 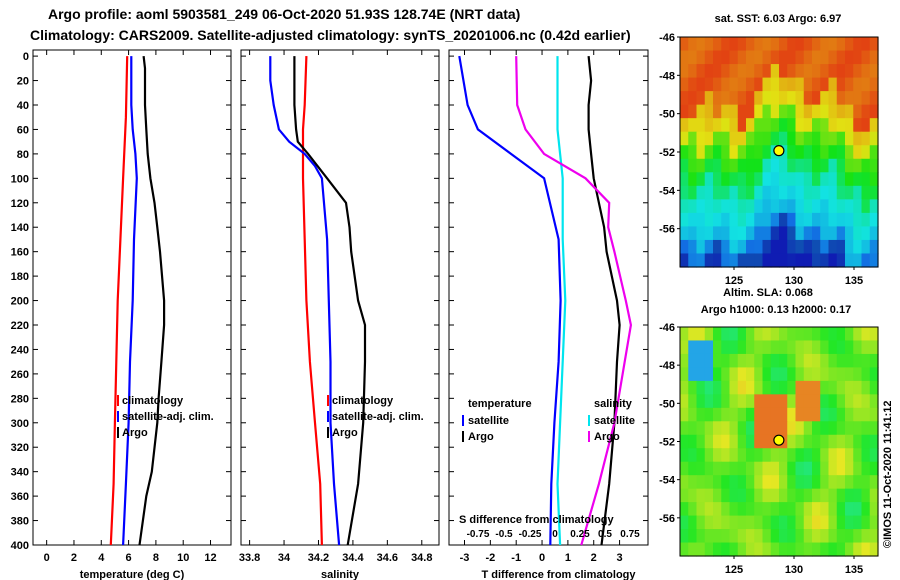 I want to click on depth-tick-label: 120, so click(x=20, y=204).